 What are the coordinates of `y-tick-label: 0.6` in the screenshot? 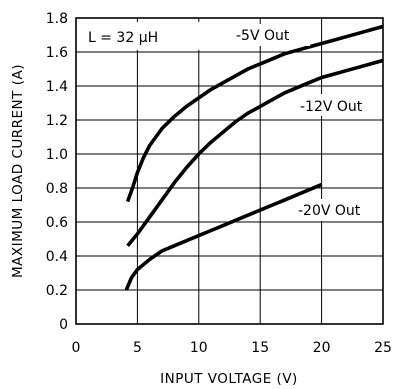 It's located at (57, 223).